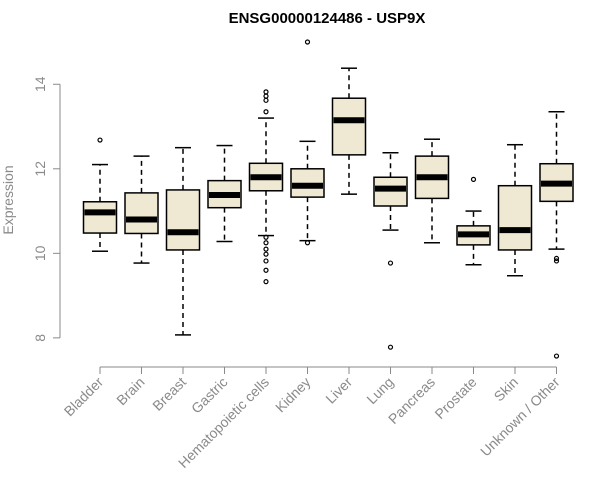 This screenshot has height=500, width=600. What do you see at coordinates (100, 194) in the screenshot?
I see `box-bladder` at bounding box center [100, 194].